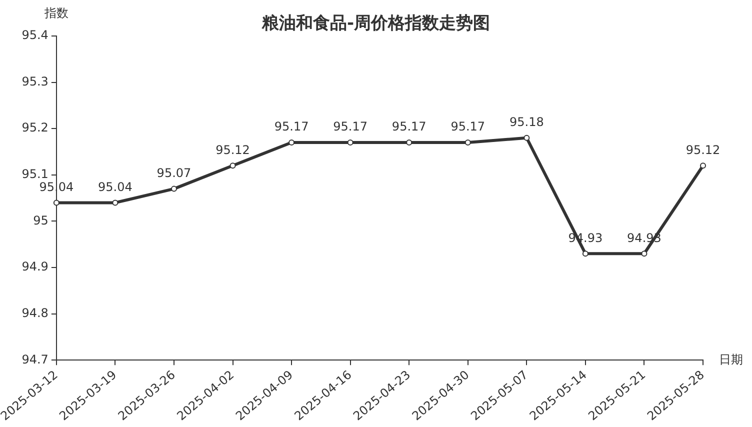  Describe the element at coordinates (35, 359) in the screenshot. I see `y-tick-label: 94.7` at that location.